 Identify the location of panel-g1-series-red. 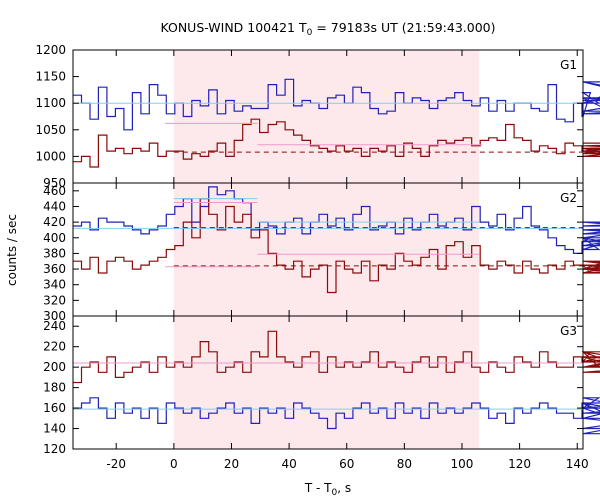
(336, 143).